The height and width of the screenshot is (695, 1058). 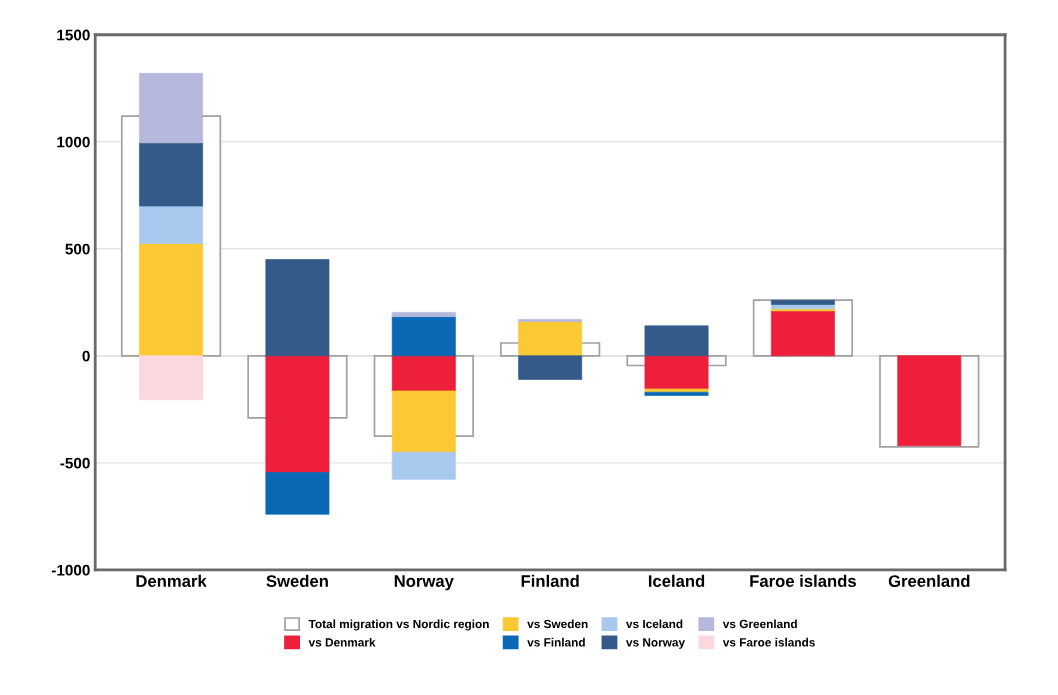 I want to click on y-tick-label: -500, so click(x=75, y=463).